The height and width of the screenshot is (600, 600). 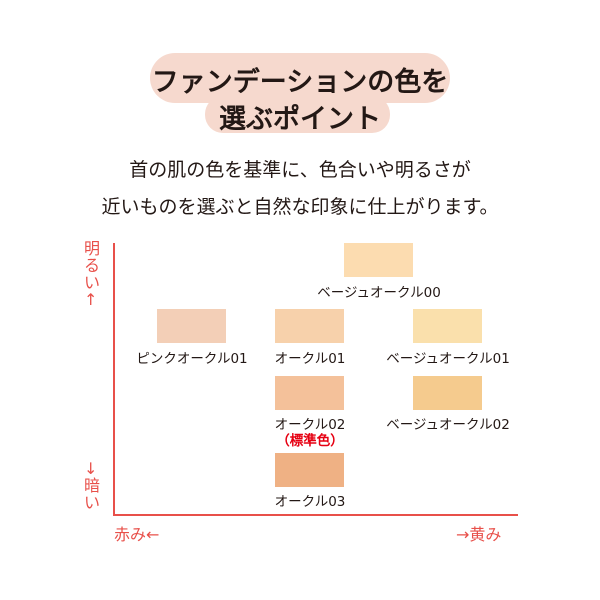 What do you see at coordinates (448, 425) in the screenshot?
I see `label-beige-ochre-02: ベージュオークル02` at bounding box center [448, 425].